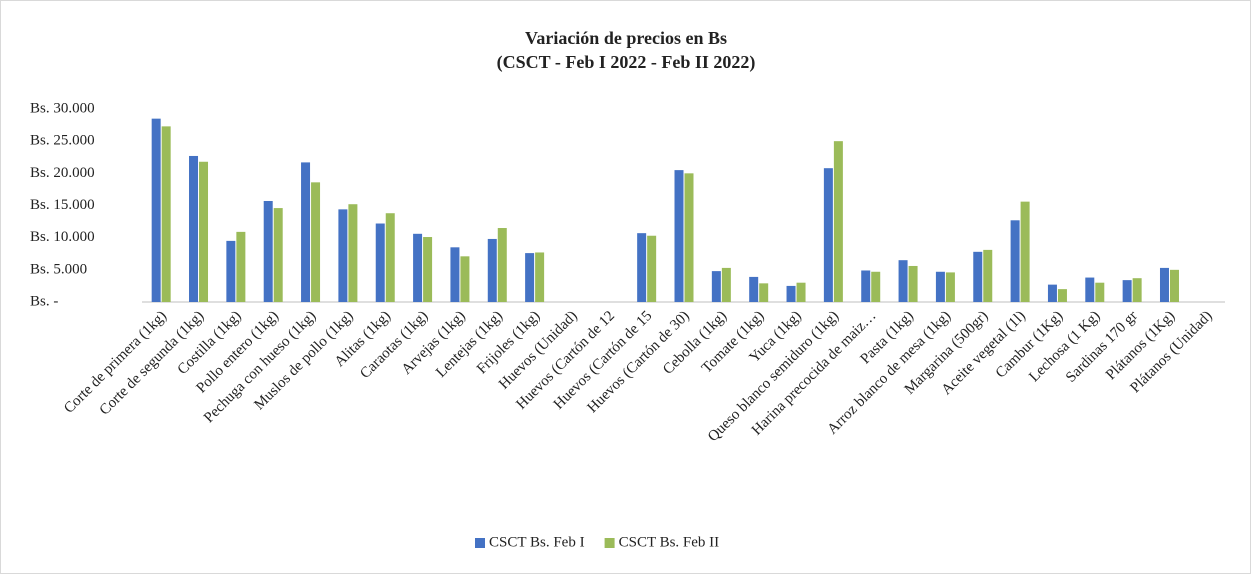 Image resolution: width=1252 pixels, height=575 pixels. Describe the element at coordinates (62, 108) in the screenshot. I see `y-tick-label: Bs. 30.000` at that location.